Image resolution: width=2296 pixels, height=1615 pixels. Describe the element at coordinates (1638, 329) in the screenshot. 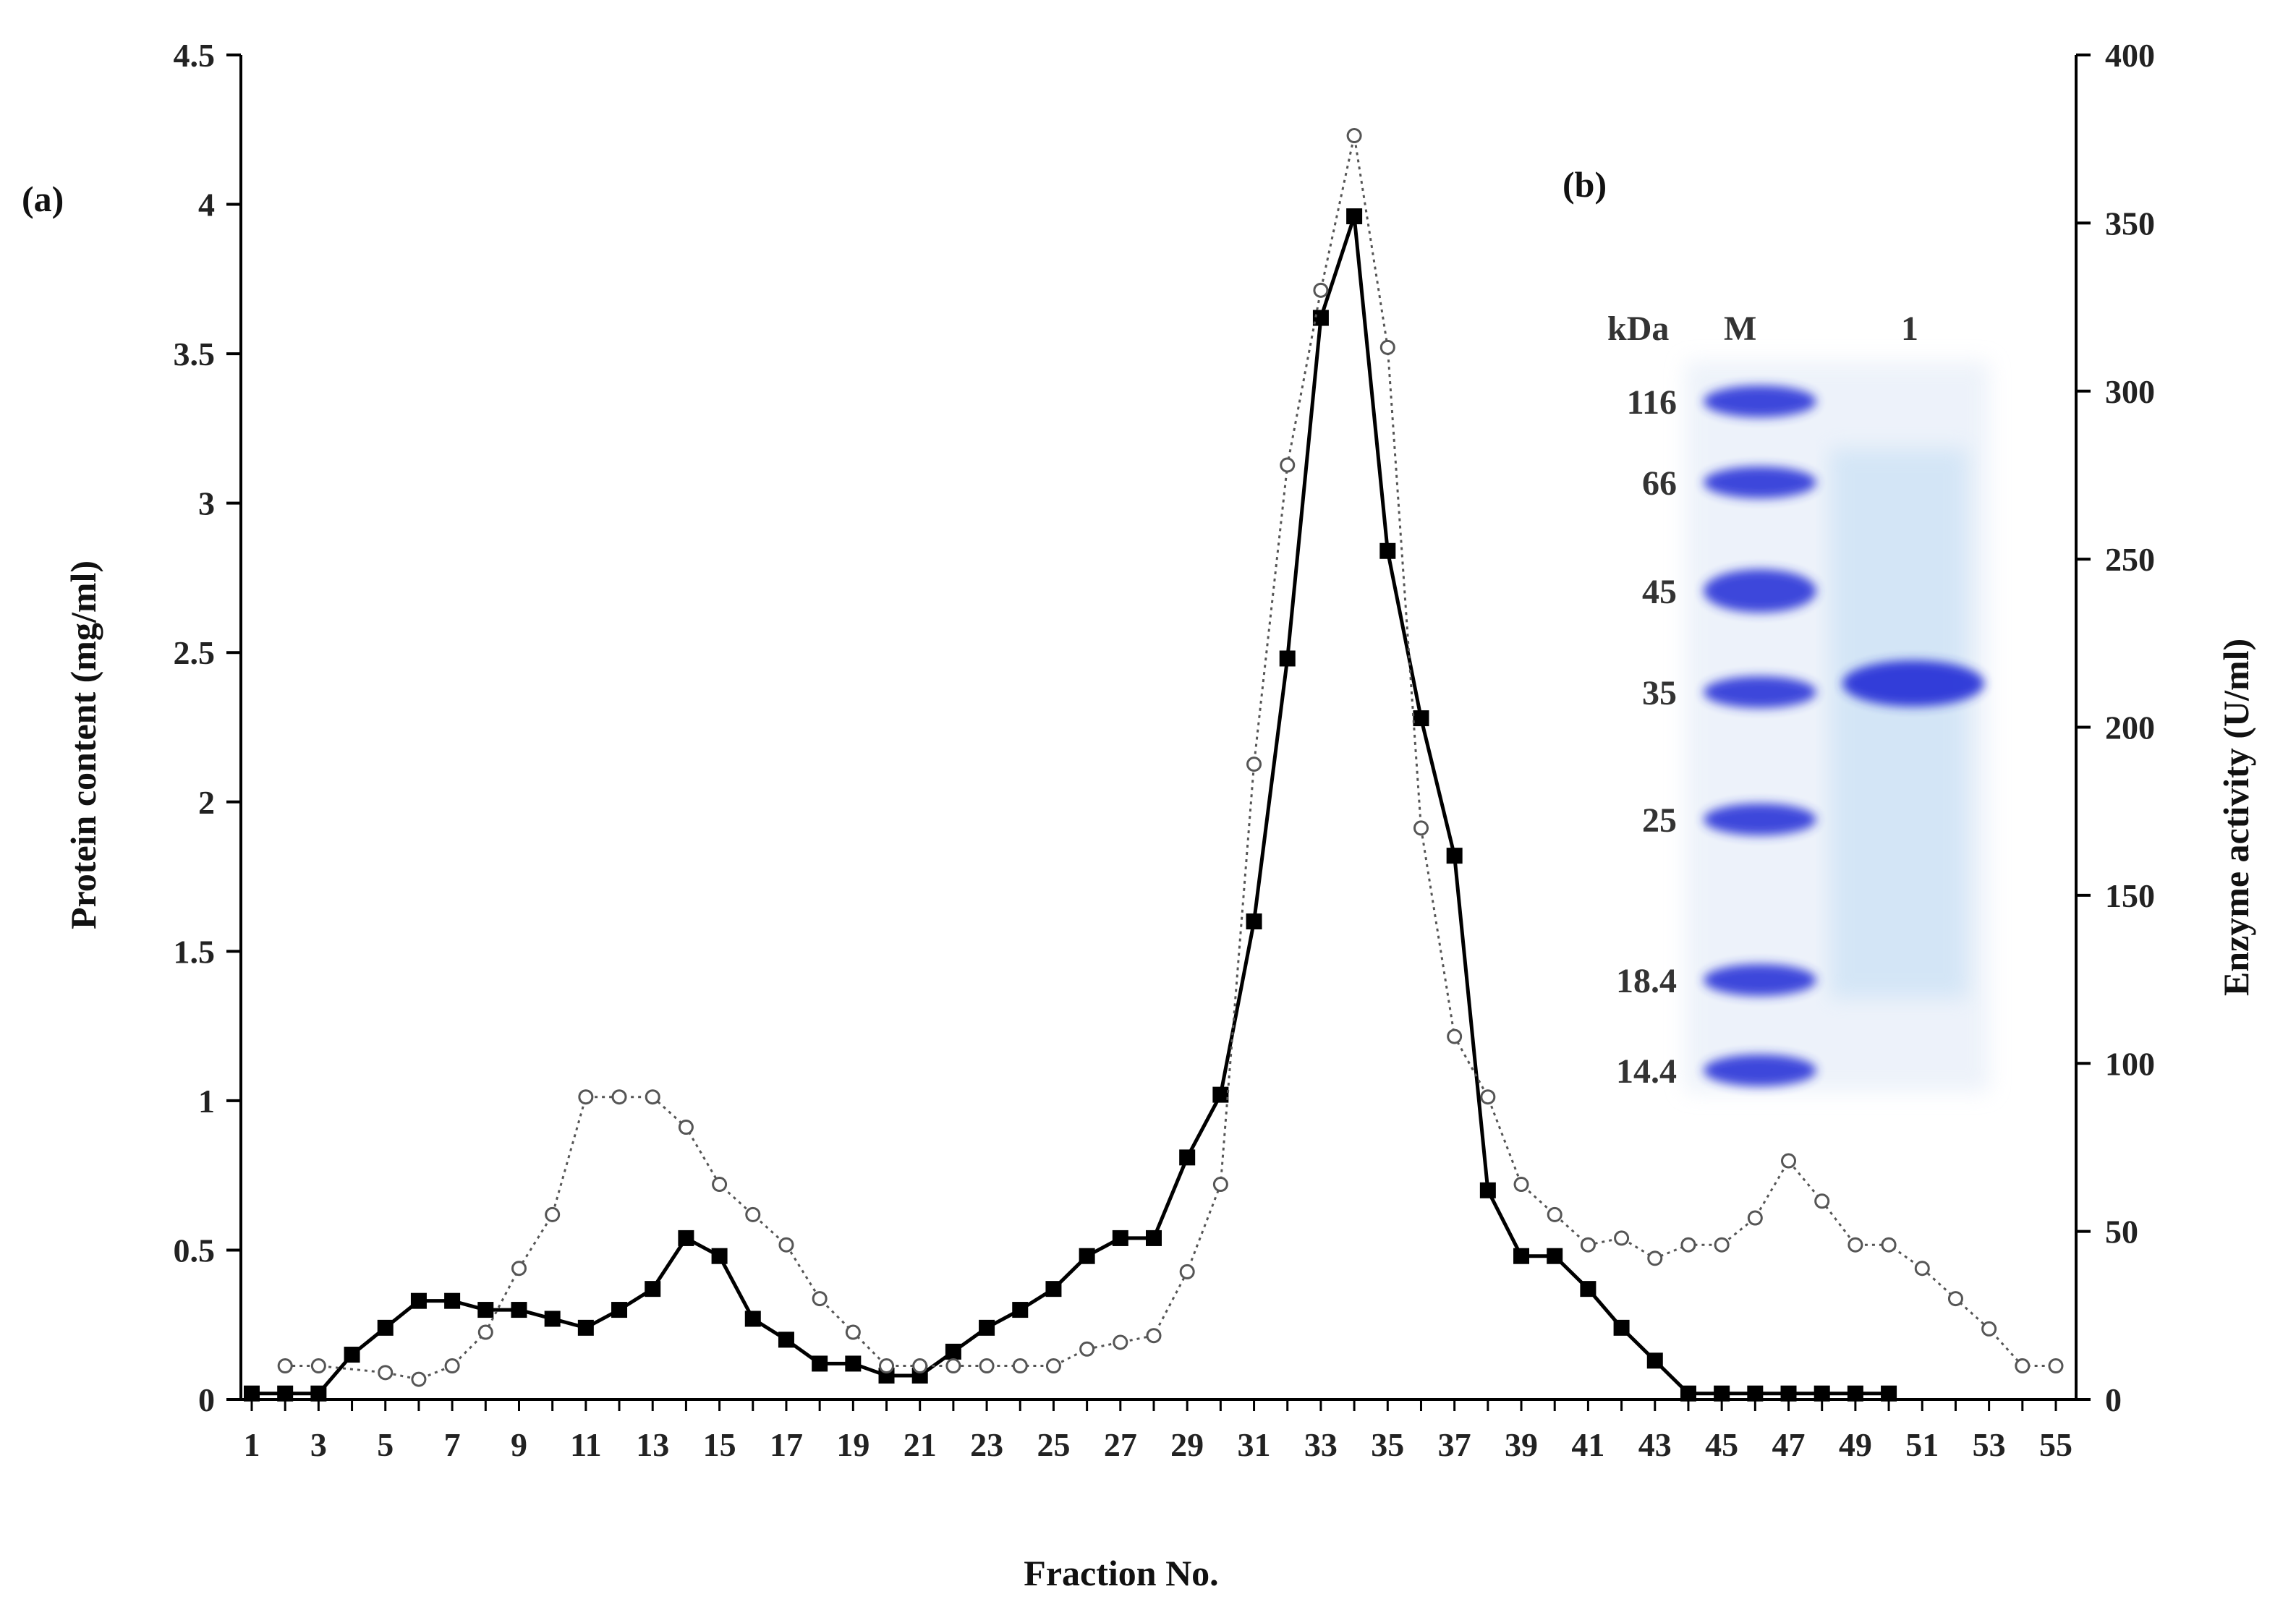

I see `gel-unit-label: kDa` at that location.